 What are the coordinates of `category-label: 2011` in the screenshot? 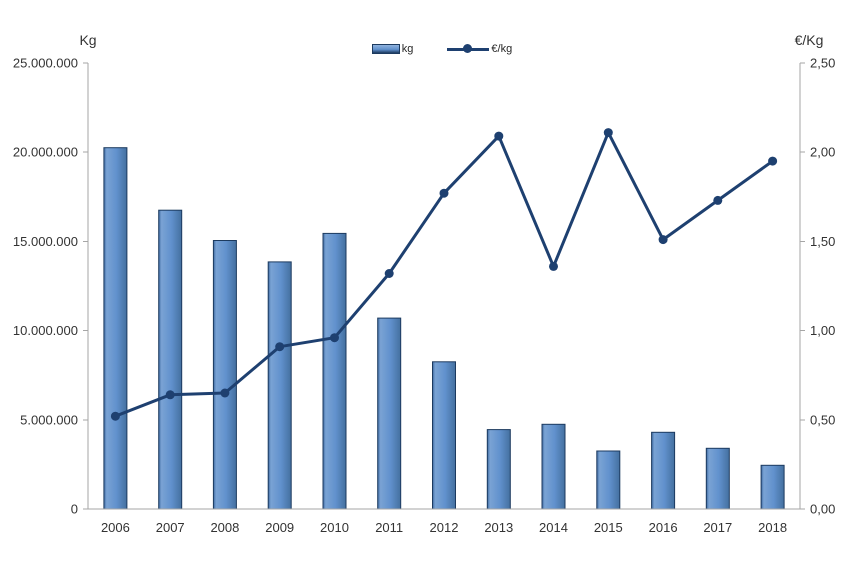 It's located at (389, 527).